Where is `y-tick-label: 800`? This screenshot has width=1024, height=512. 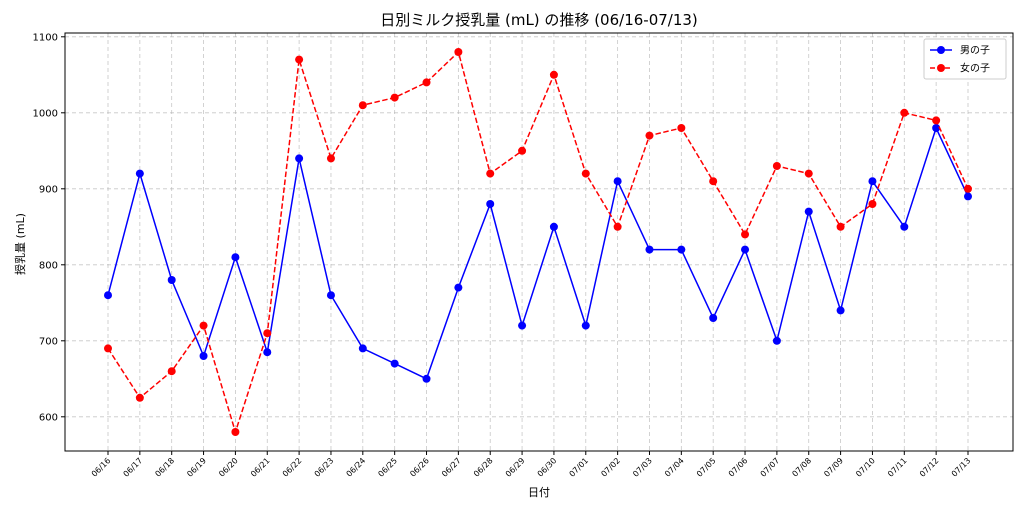 y-tick-label: 800 is located at coordinates (48, 265).